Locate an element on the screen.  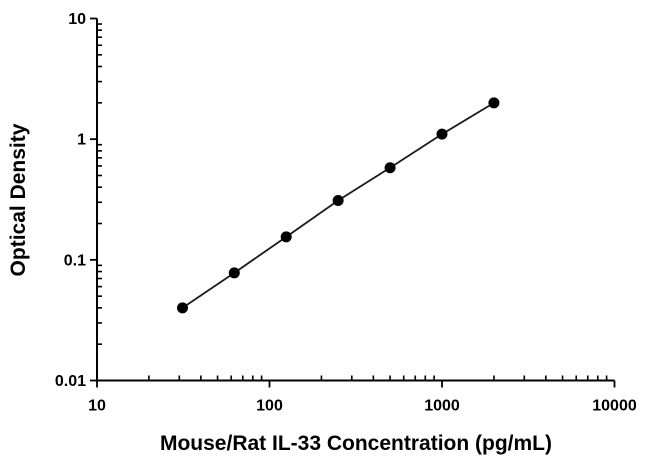
y-tick-label: 1 is located at coordinates (81, 140).